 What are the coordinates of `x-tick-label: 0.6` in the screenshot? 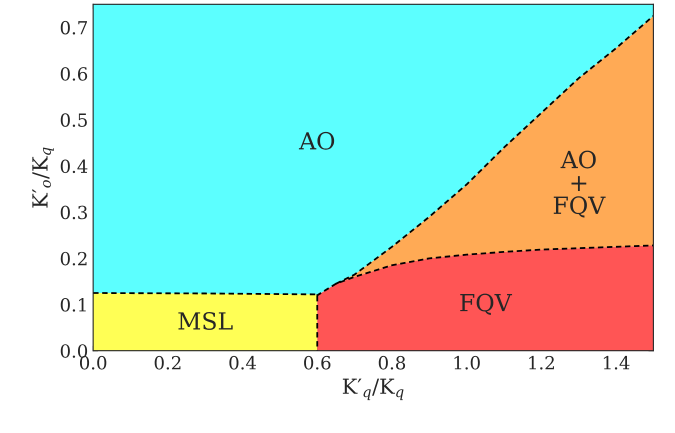 It's located at (317, 363).